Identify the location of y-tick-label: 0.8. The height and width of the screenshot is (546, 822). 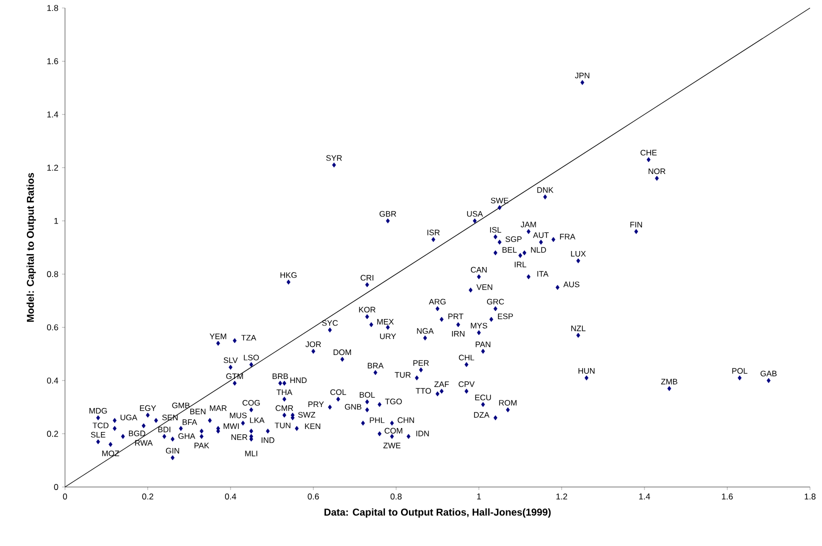
(52, 274).